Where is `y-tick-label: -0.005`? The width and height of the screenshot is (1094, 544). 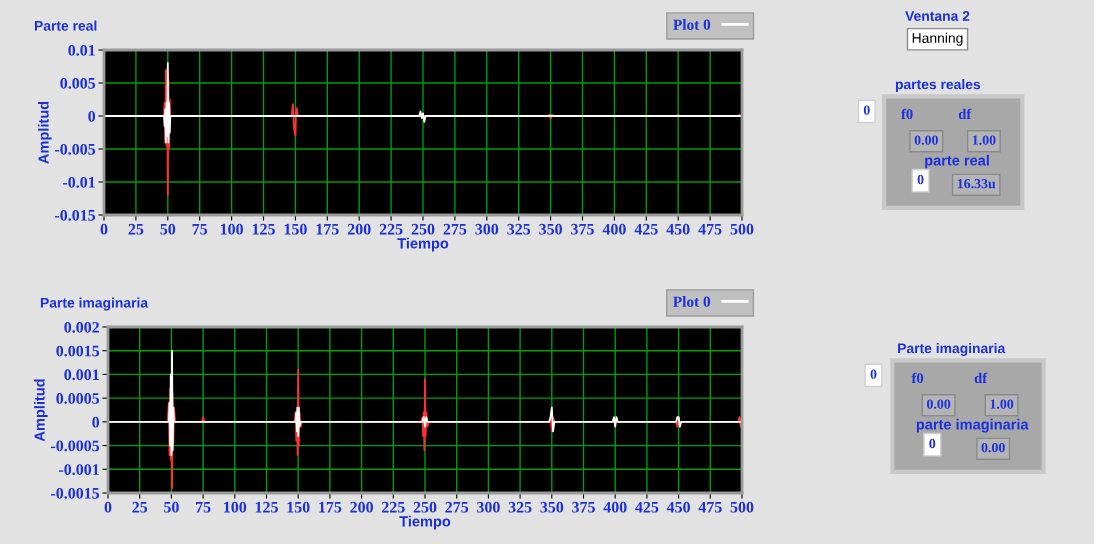 y-tick-label: -0.005 is located at coordinates (75, 149).